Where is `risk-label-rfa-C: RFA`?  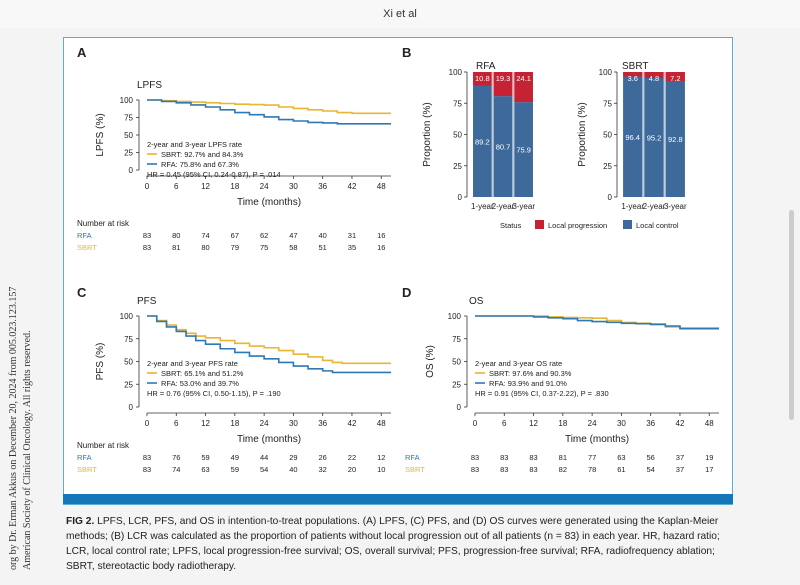
risk-label-rfa-C: RFA is located at coordinates (84, 457).